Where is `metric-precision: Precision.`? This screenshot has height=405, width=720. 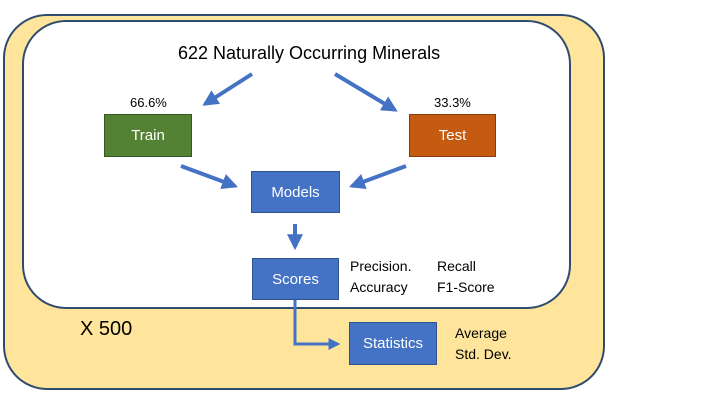 metric-precision: Precision. is located at coordinates (381, 266).